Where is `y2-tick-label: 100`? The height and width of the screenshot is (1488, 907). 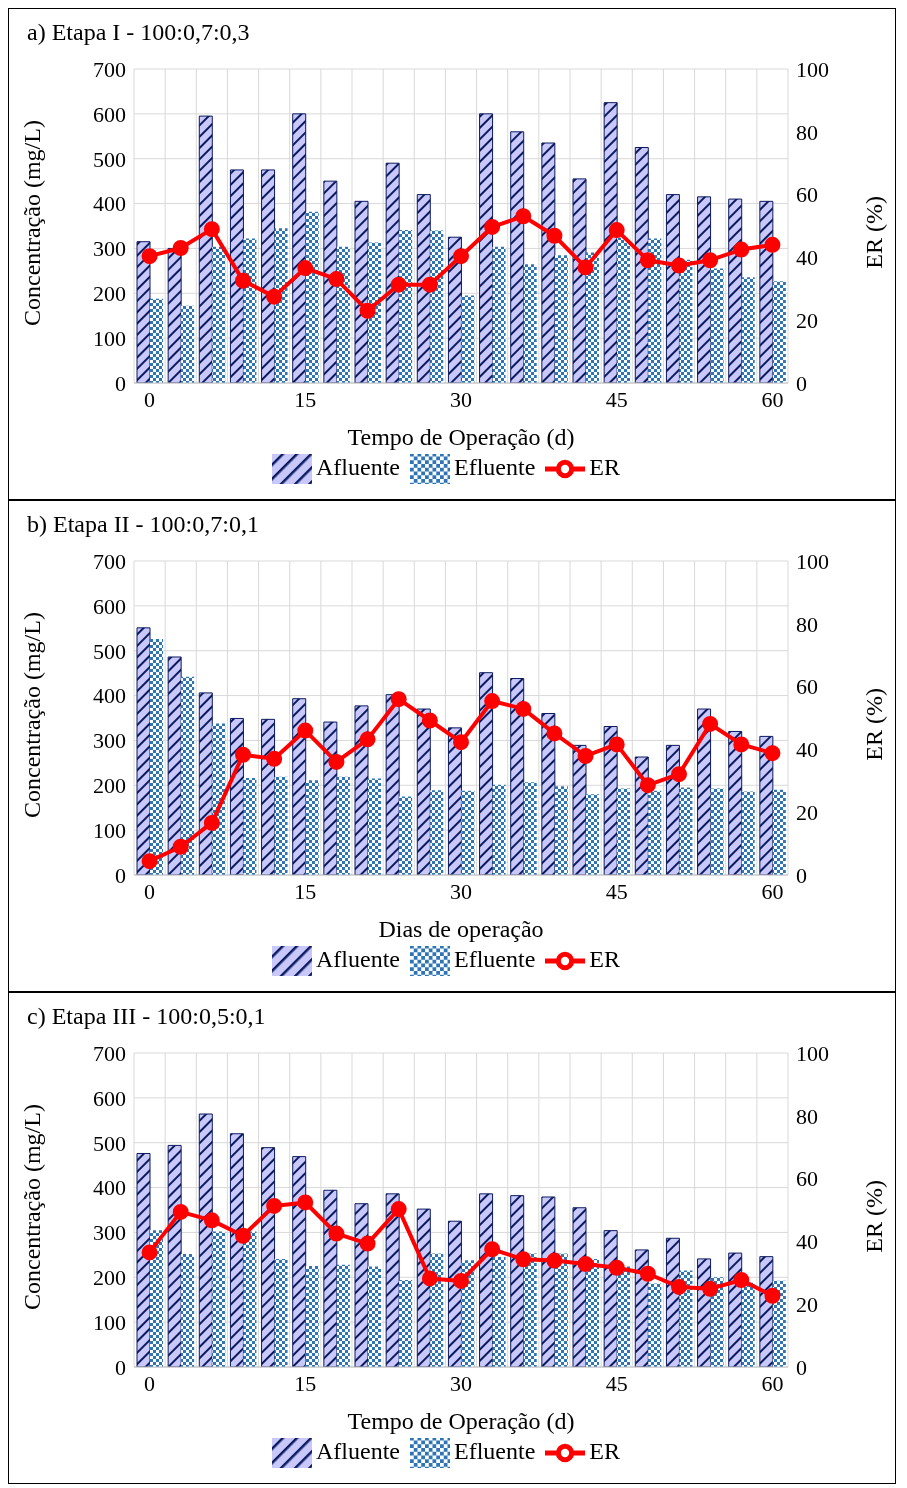
y2-tick-label: 100 is located at coordinates (812, 561).